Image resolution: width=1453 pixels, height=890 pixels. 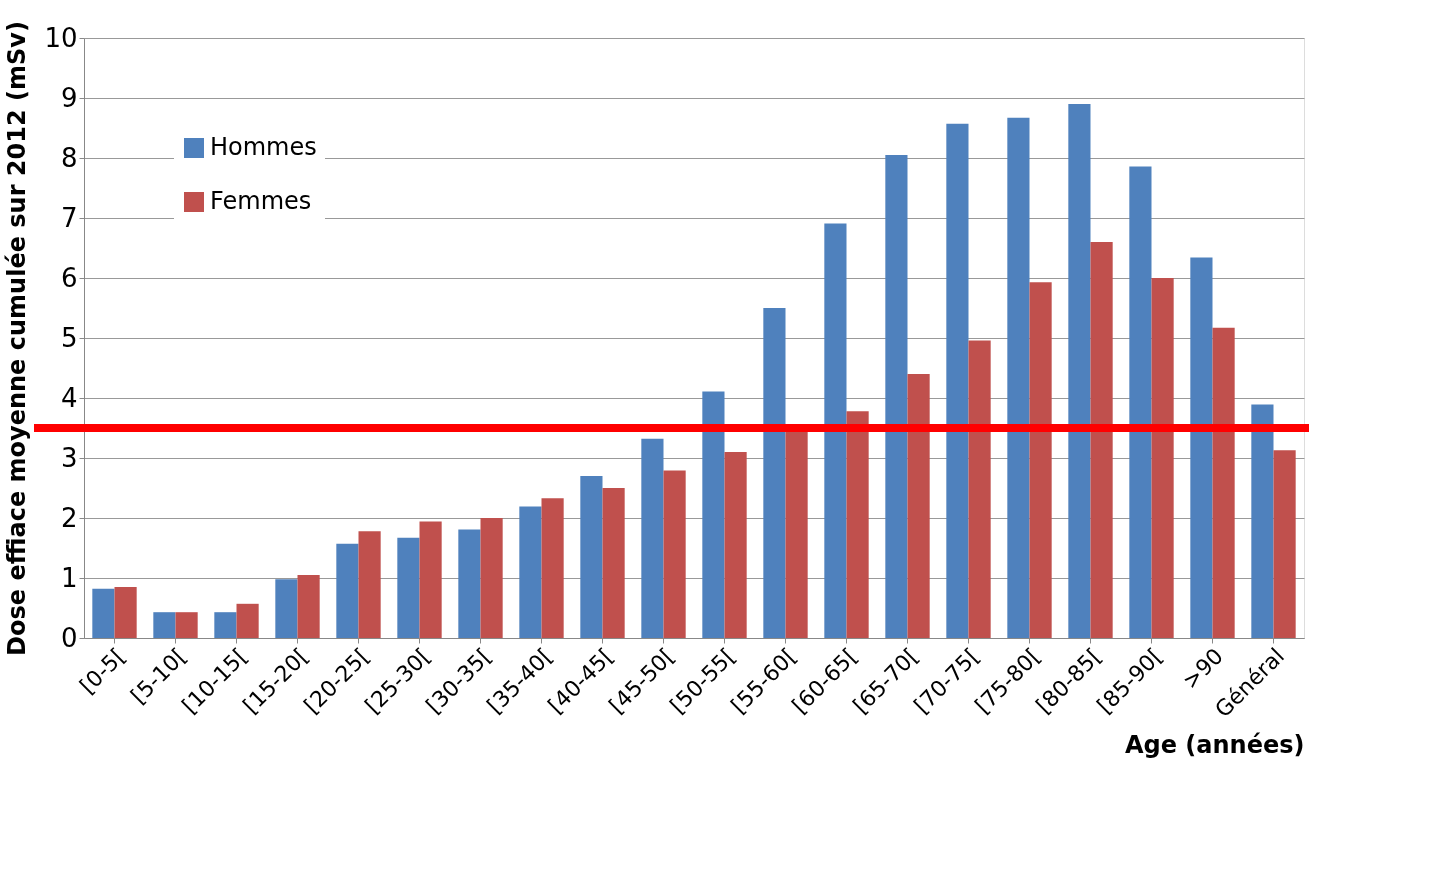 I want to click on y-tick-label: 5, so click(x=69, y=337).